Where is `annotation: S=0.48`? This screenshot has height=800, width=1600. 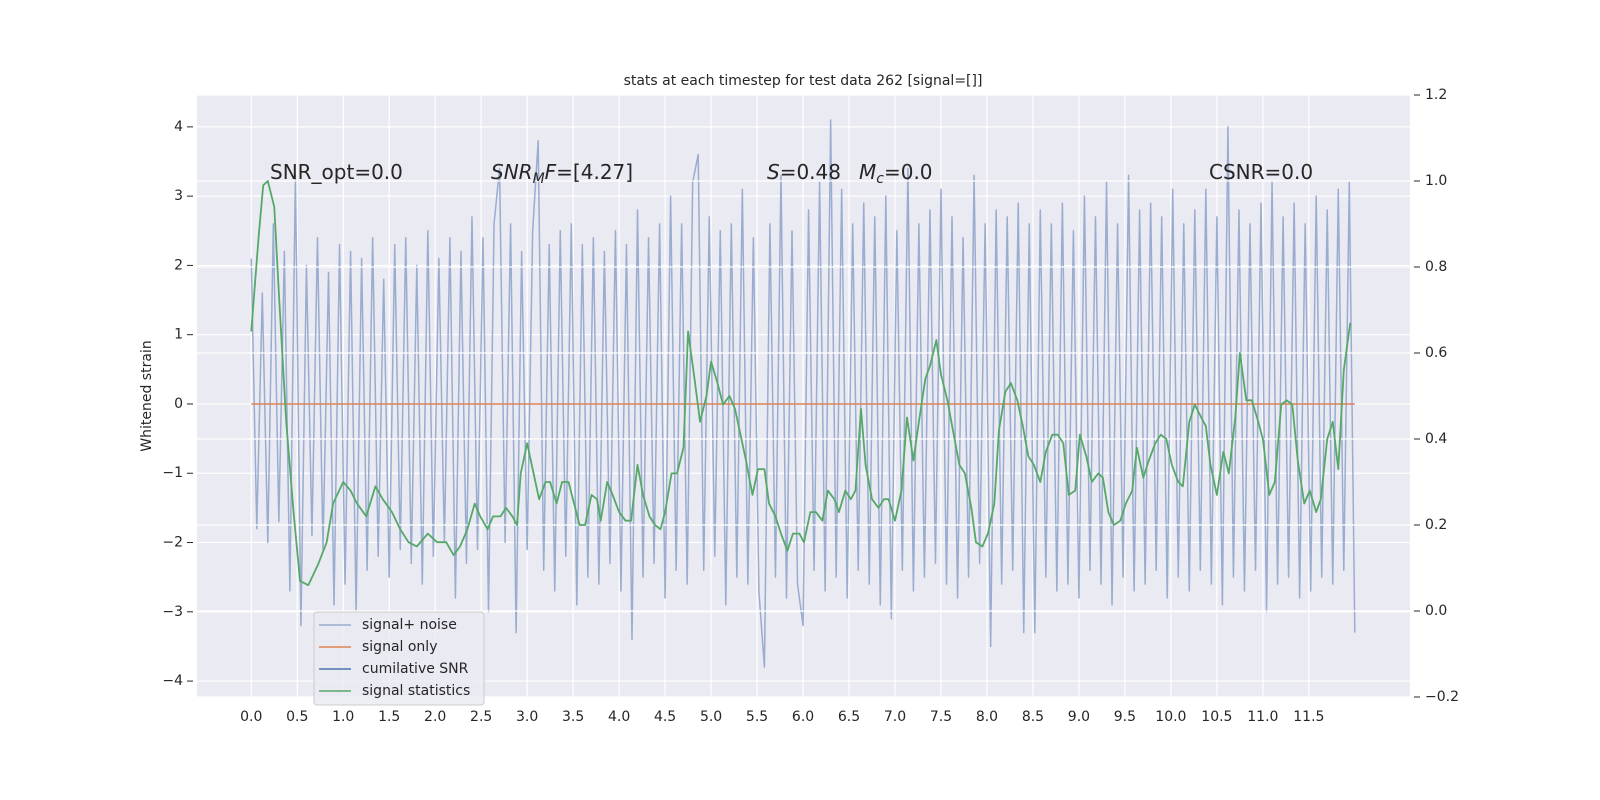
annotation: S=0.48 is located at coordinates (804, 172).